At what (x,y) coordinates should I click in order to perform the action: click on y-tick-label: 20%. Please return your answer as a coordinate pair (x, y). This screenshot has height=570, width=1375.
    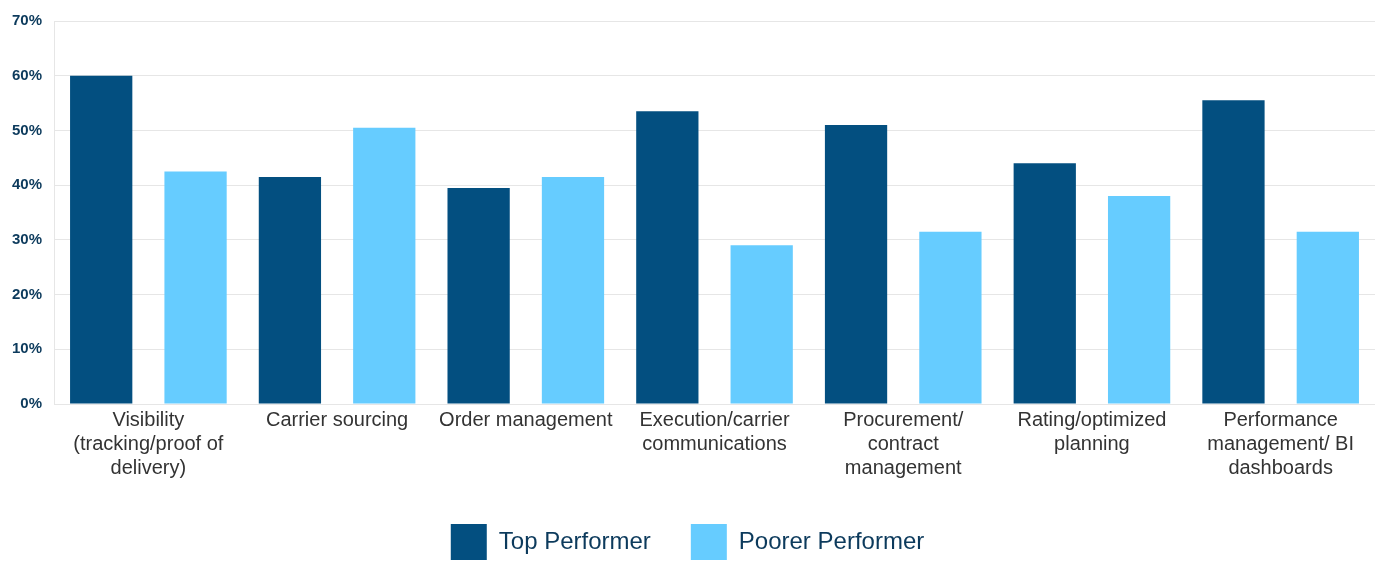
    Looking at the image, I should click on (27, 293).